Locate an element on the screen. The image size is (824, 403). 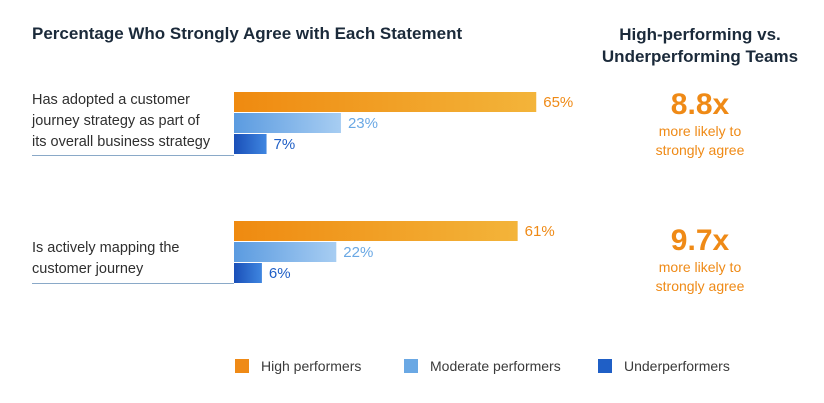
ratio-value-2: 9.7x is located at coordinates (700, 240).